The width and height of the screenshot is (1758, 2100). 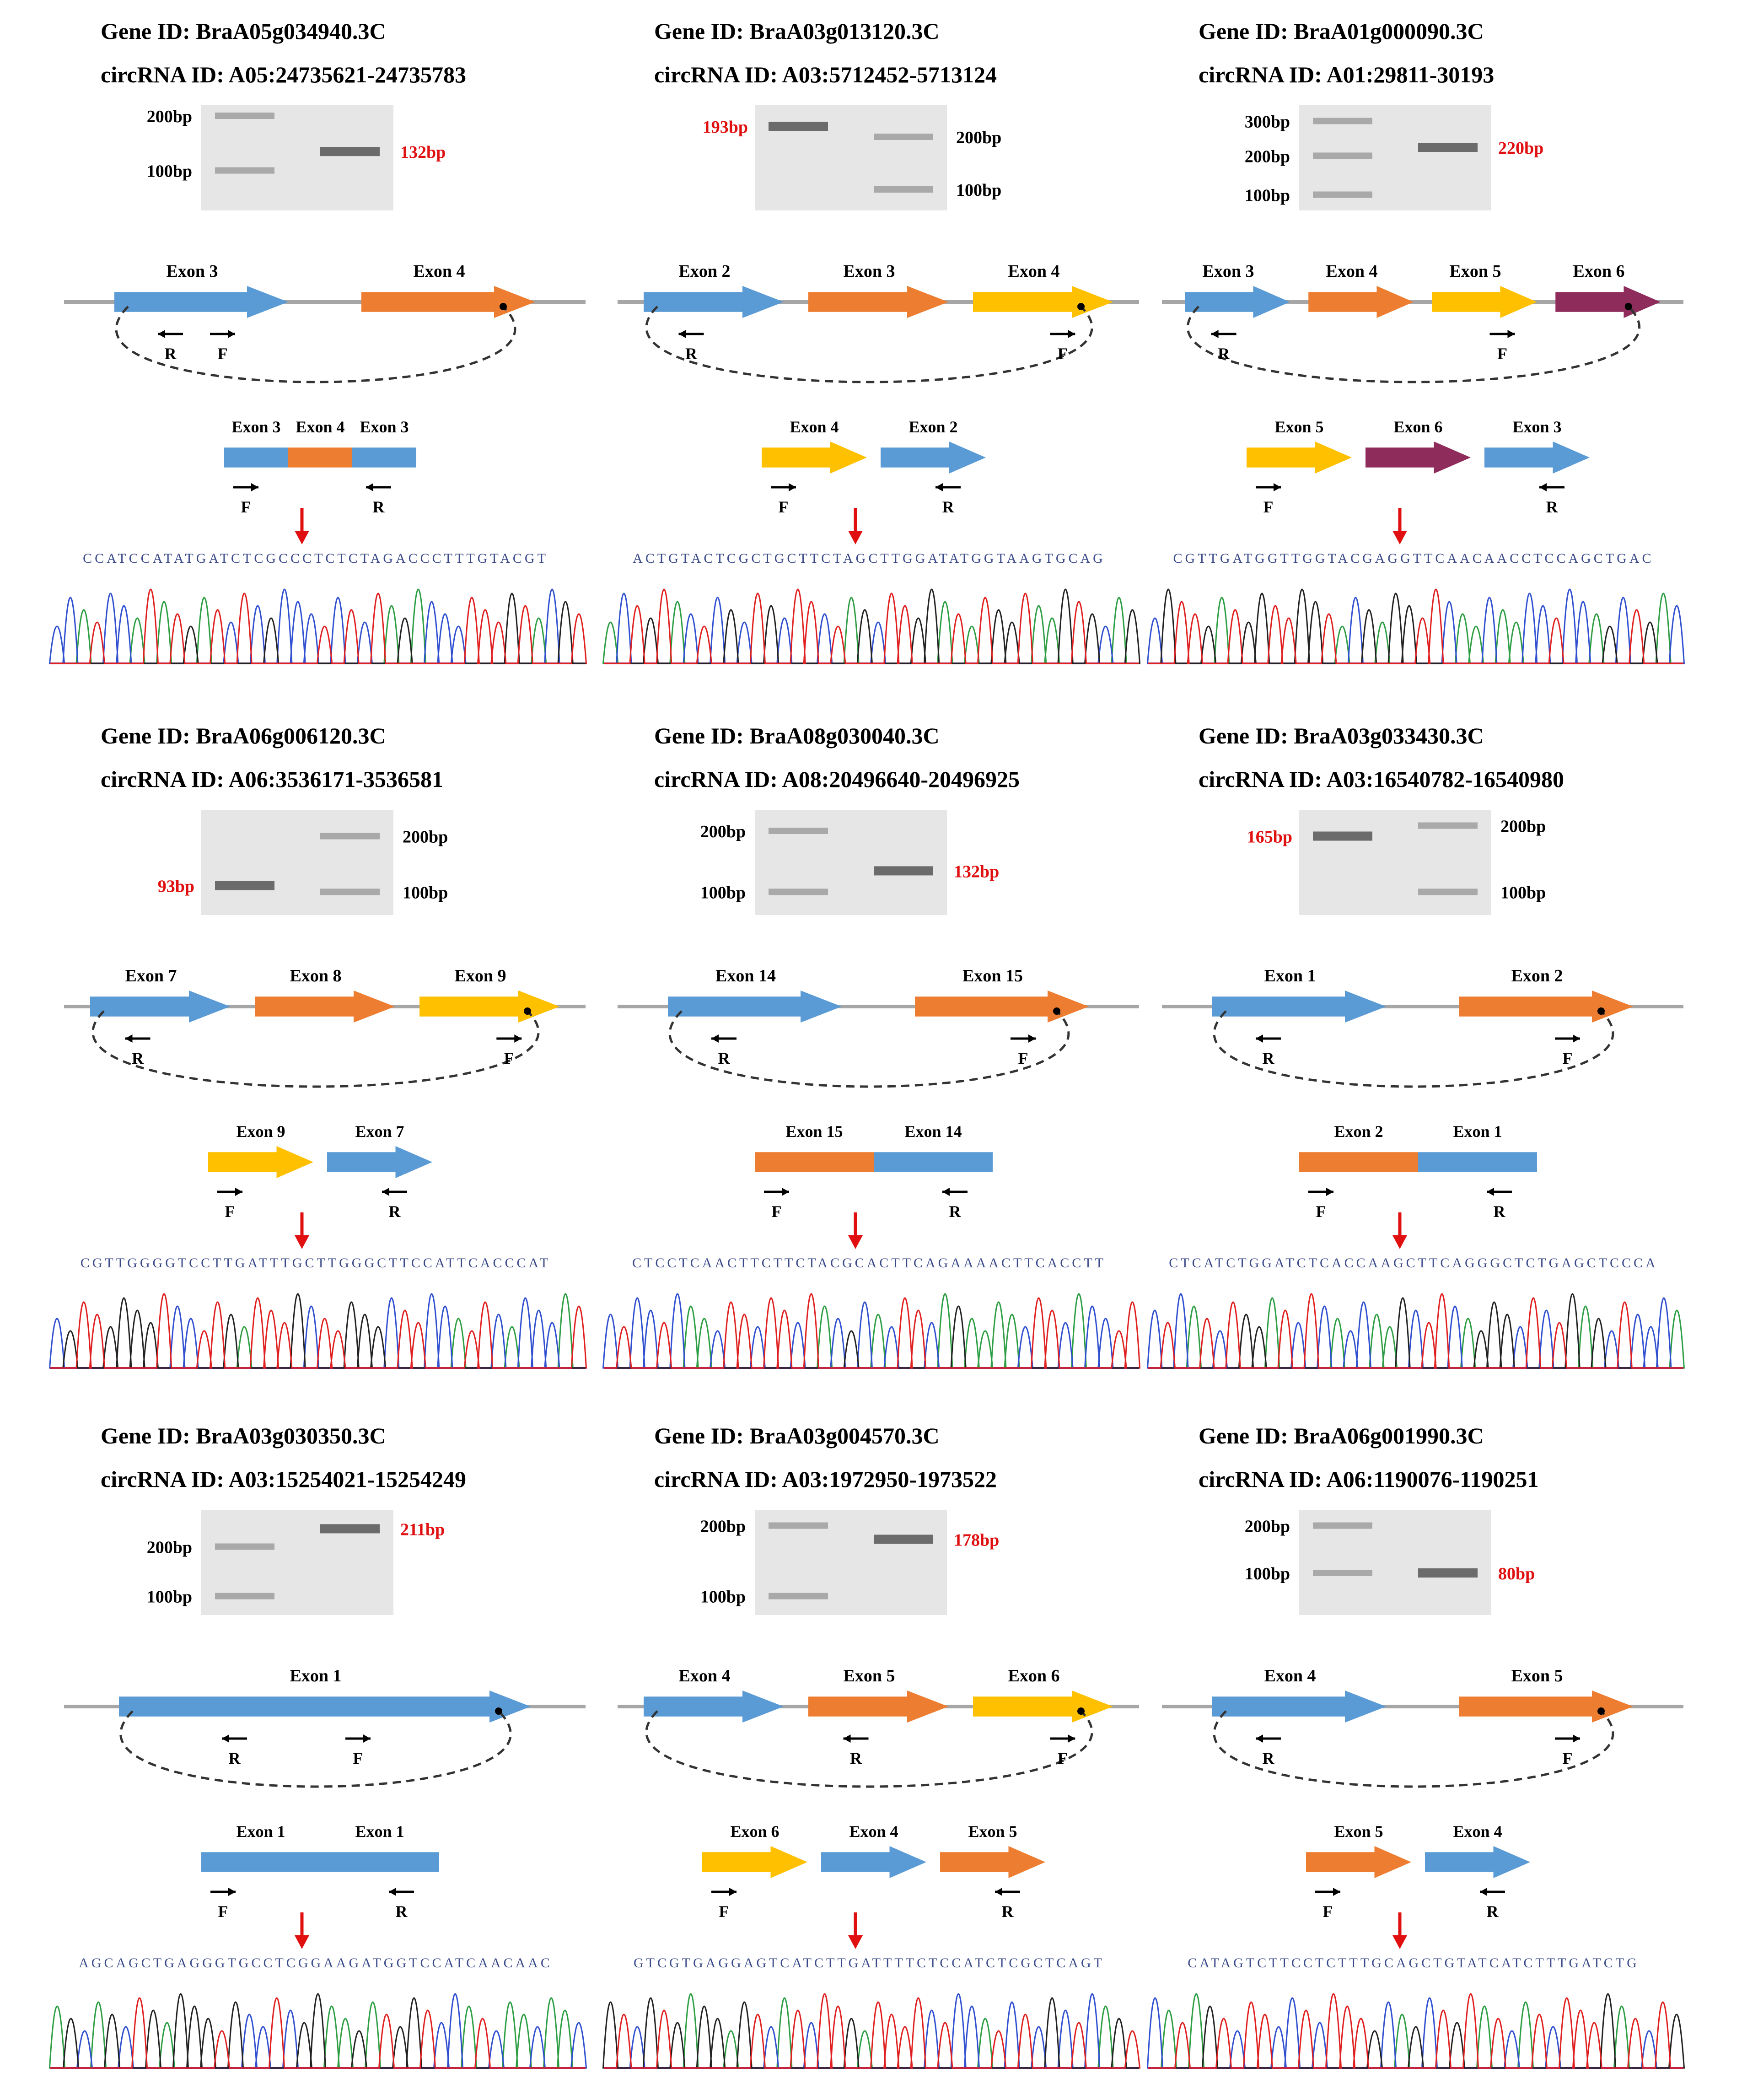 What do you see at coordinates (1416, 626) in the screenshot?
I see `trace-g` at bounding box center [1416, 626].